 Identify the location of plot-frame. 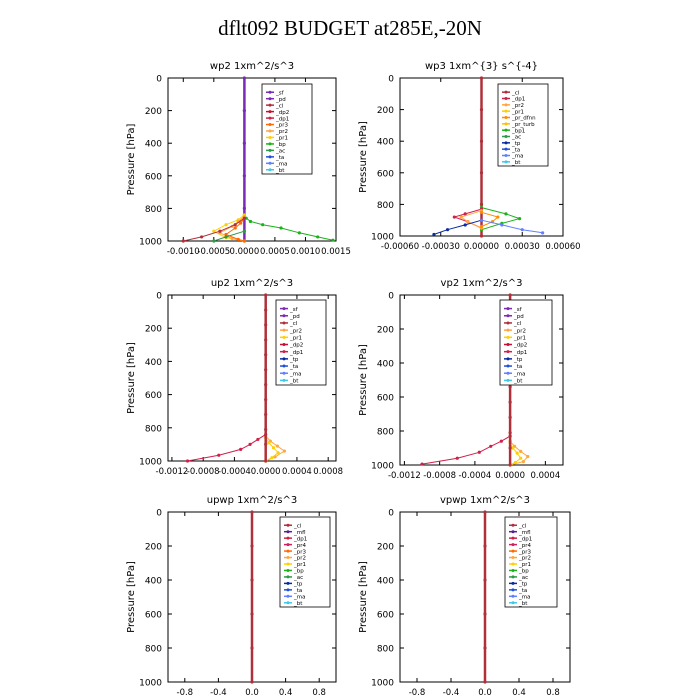
(481, 380).